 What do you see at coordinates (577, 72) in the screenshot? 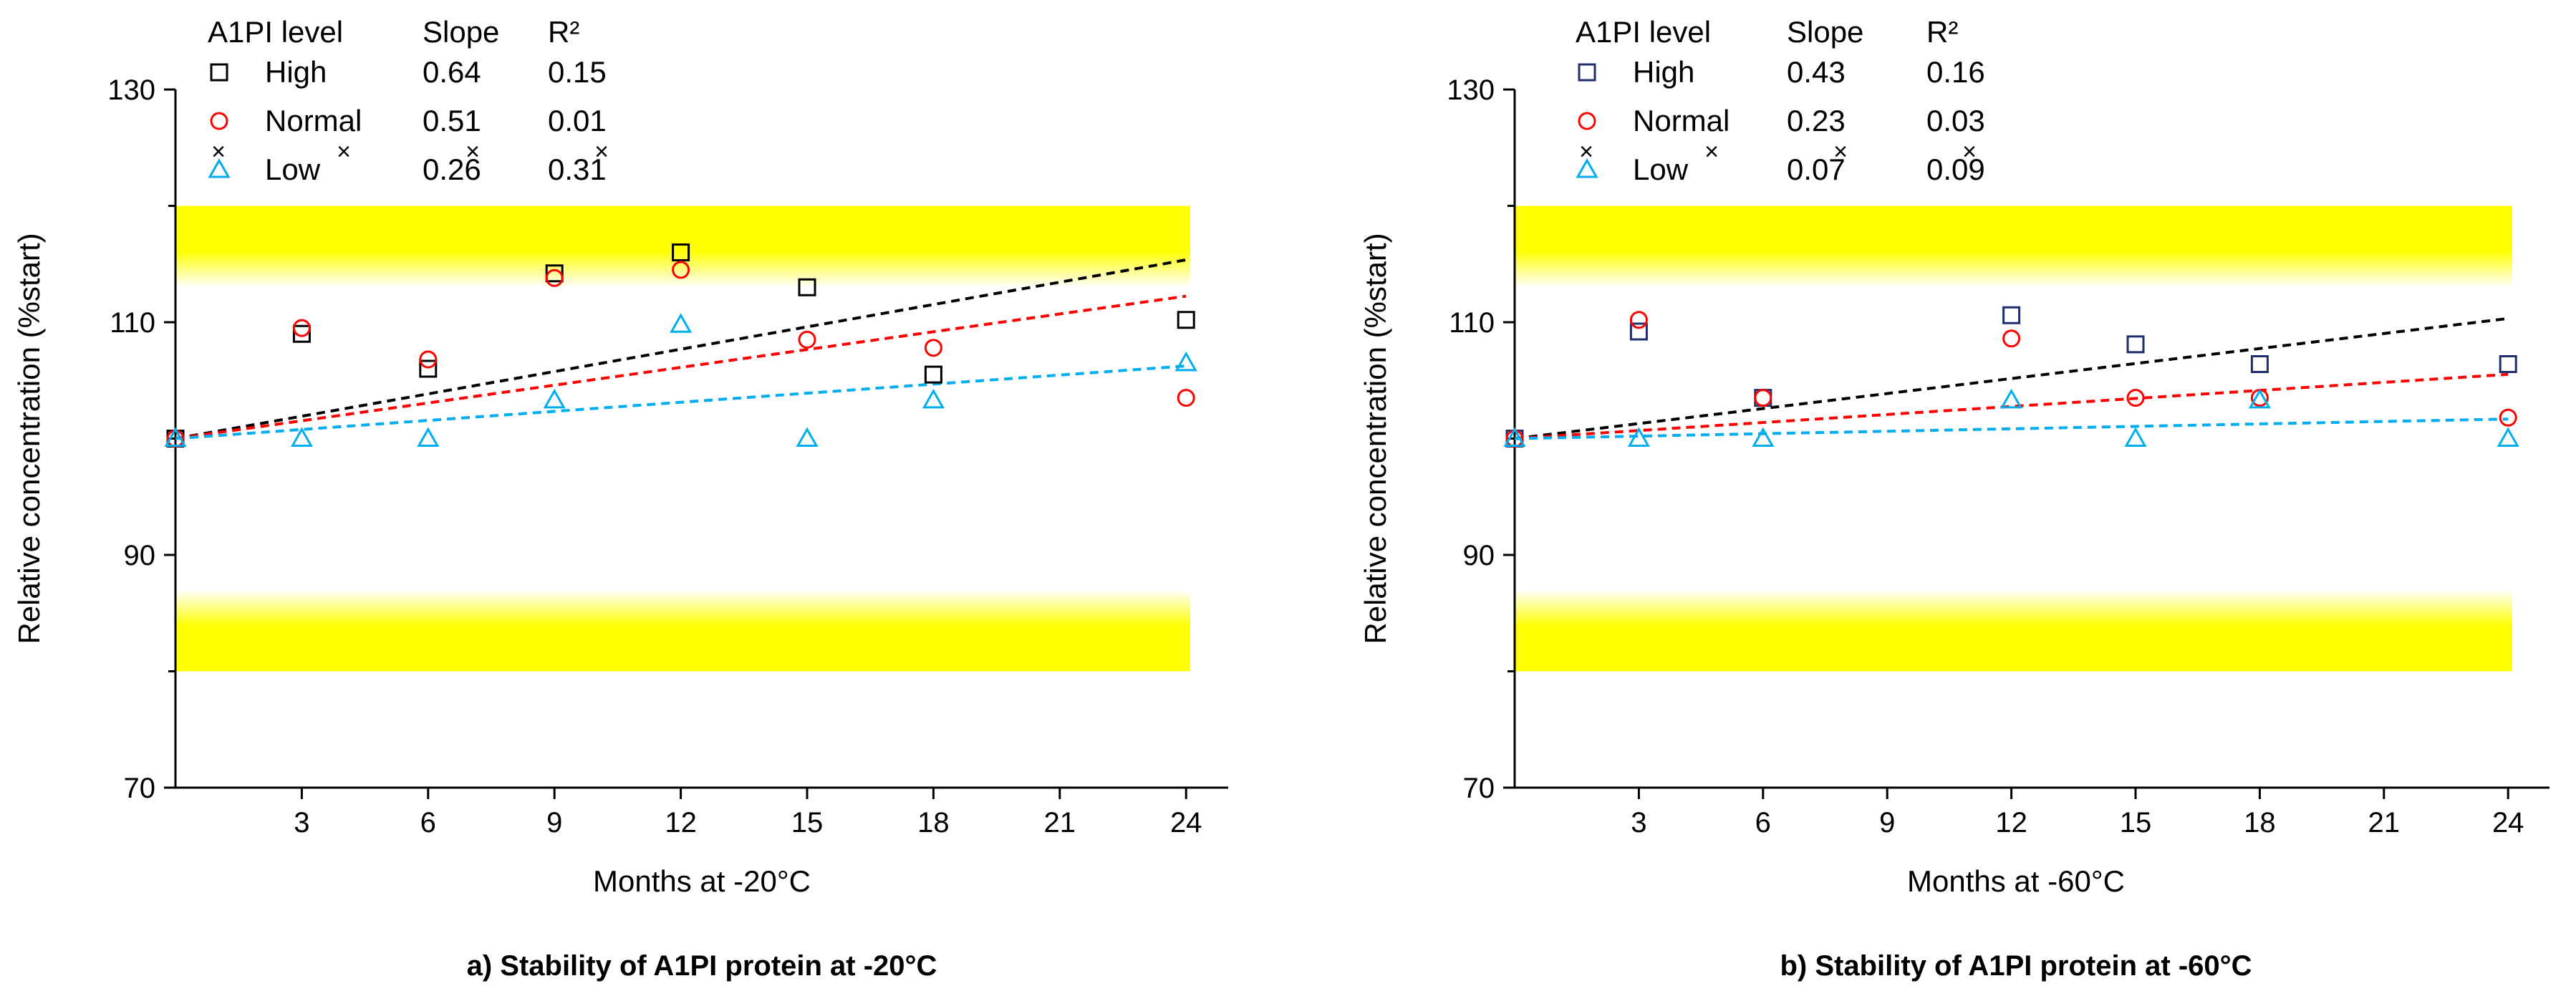
I see `legend-r2-high: 0.15` at bounding box center [577, 72].